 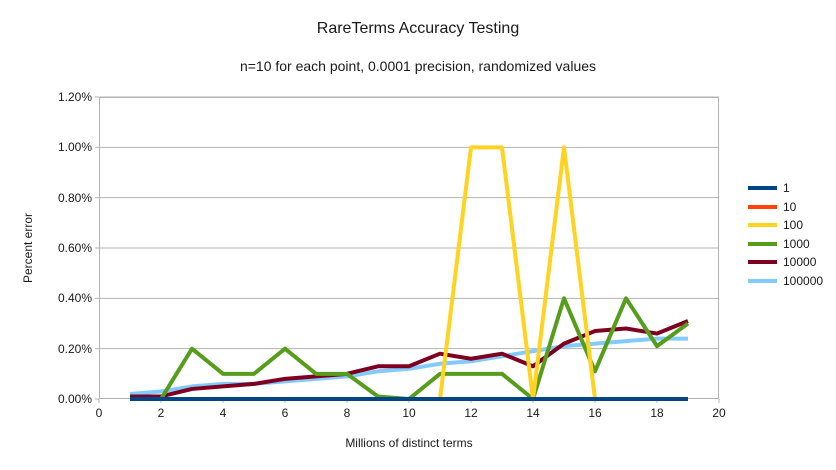 What do you see at coordinates (418, 28) in the screenshot?
I see `chart-title: RareTerms Accuracy Testing` at bounding box center [418, 28].